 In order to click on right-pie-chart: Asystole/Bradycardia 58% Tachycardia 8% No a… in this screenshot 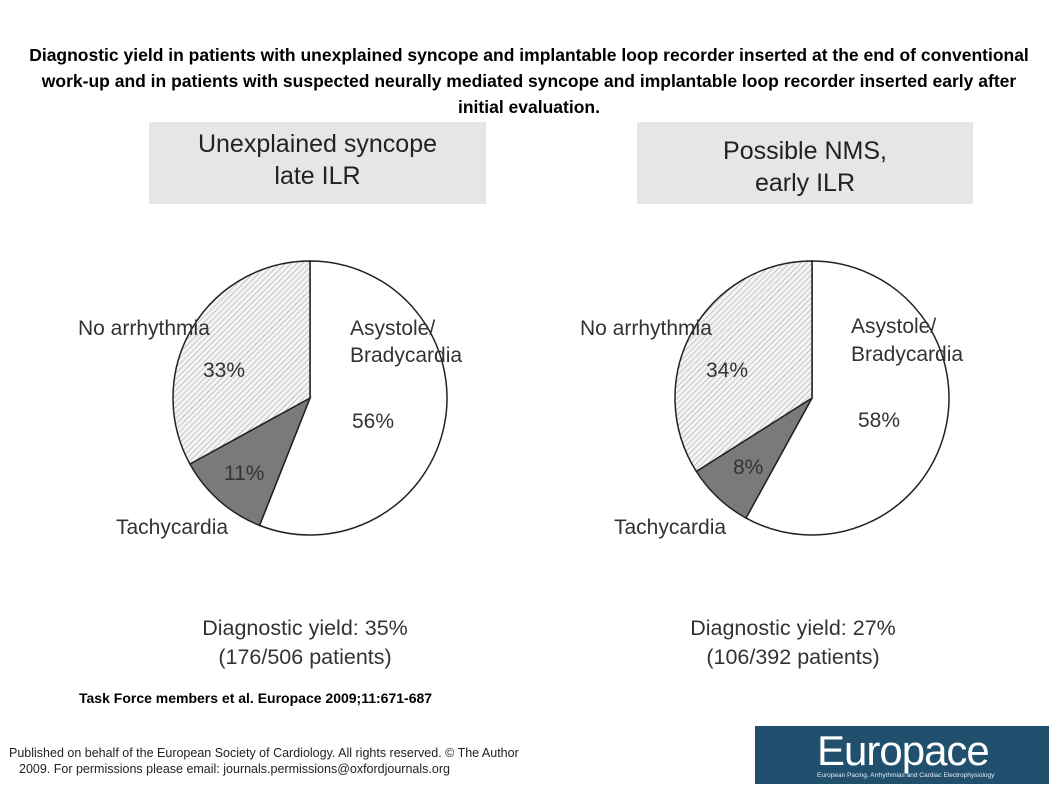, I will do `click(771, 399)`.